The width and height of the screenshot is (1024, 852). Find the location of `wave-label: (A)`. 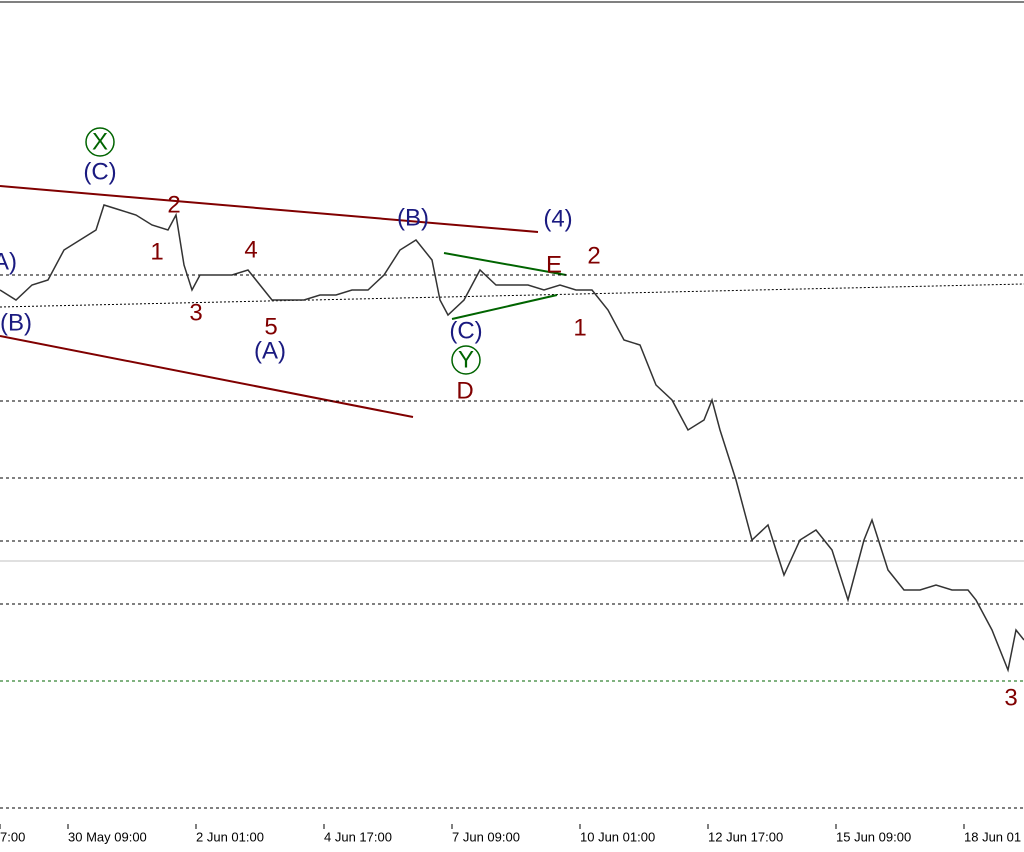

wave-label: (A) is located at coordinates (270, 350).